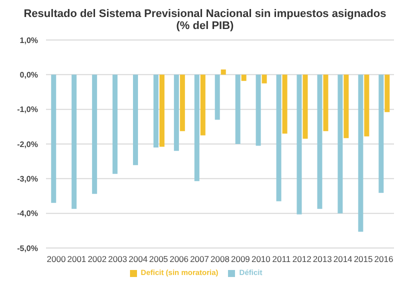 The width and height of the screenshot is (410, 306). I want to click on y-tick-label: 1,0%, so click(29, 40).